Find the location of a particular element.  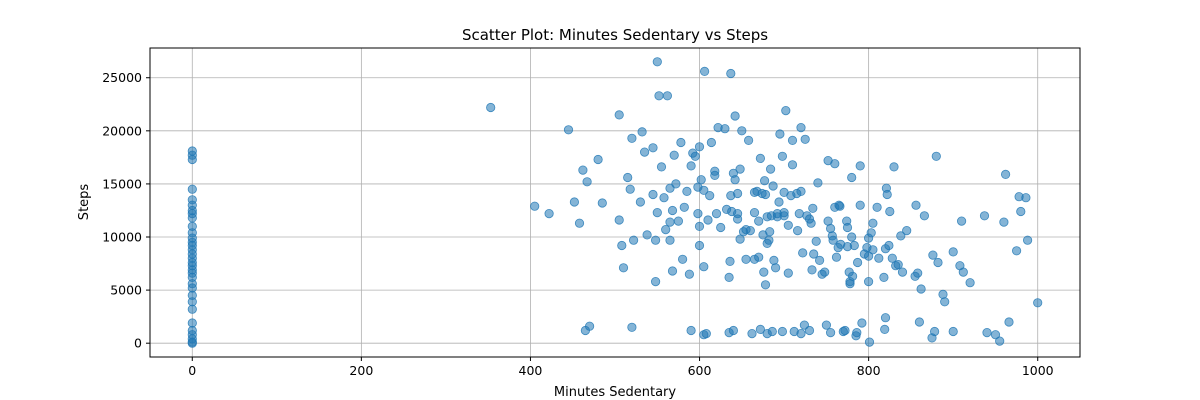

y-tick-label: 15000 is located at coordinates (122, 183).